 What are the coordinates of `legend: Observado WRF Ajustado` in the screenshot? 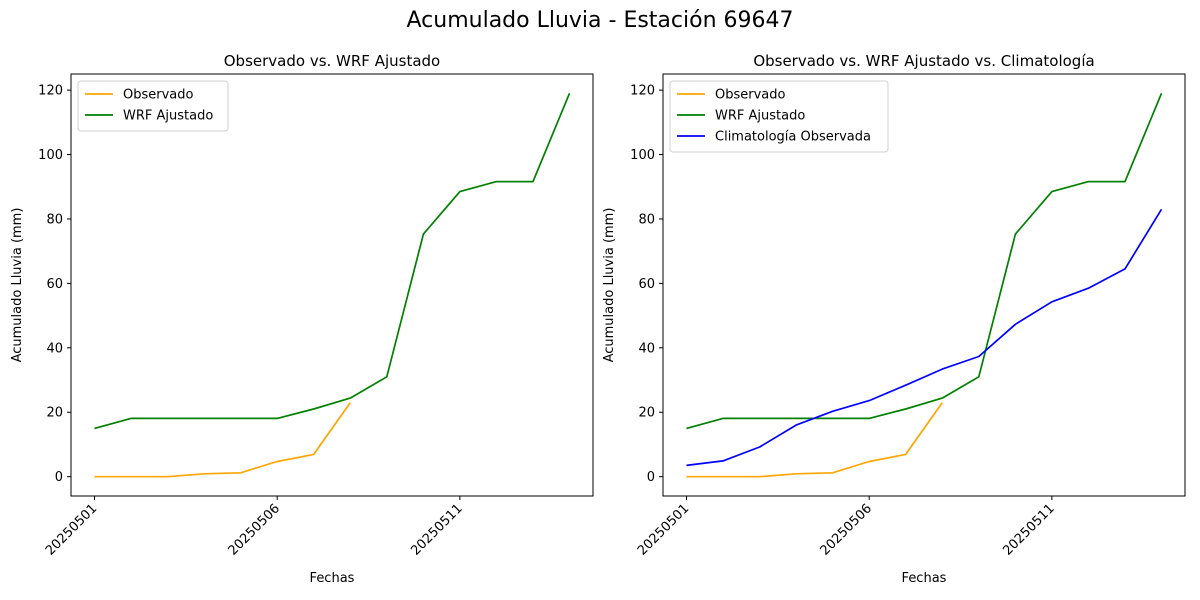 It's located at (153, 106).